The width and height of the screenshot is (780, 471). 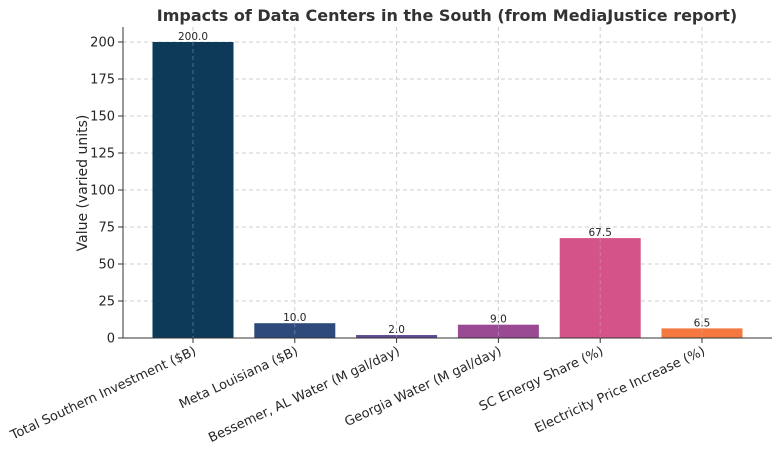 I want to click on data-label: 200.0, so click(x=193, y=37).